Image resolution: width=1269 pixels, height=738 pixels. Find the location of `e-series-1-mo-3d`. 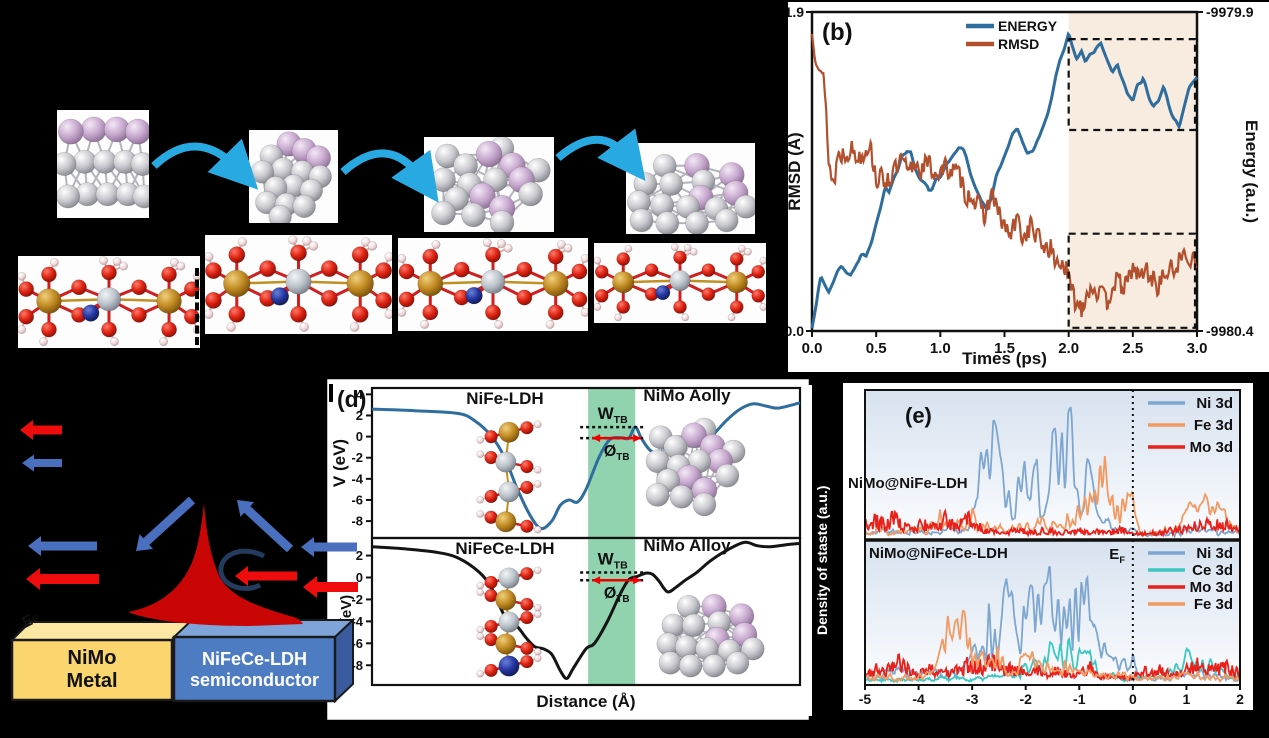

e-series-1-mo-3d is located at coordinates (1052, 523).